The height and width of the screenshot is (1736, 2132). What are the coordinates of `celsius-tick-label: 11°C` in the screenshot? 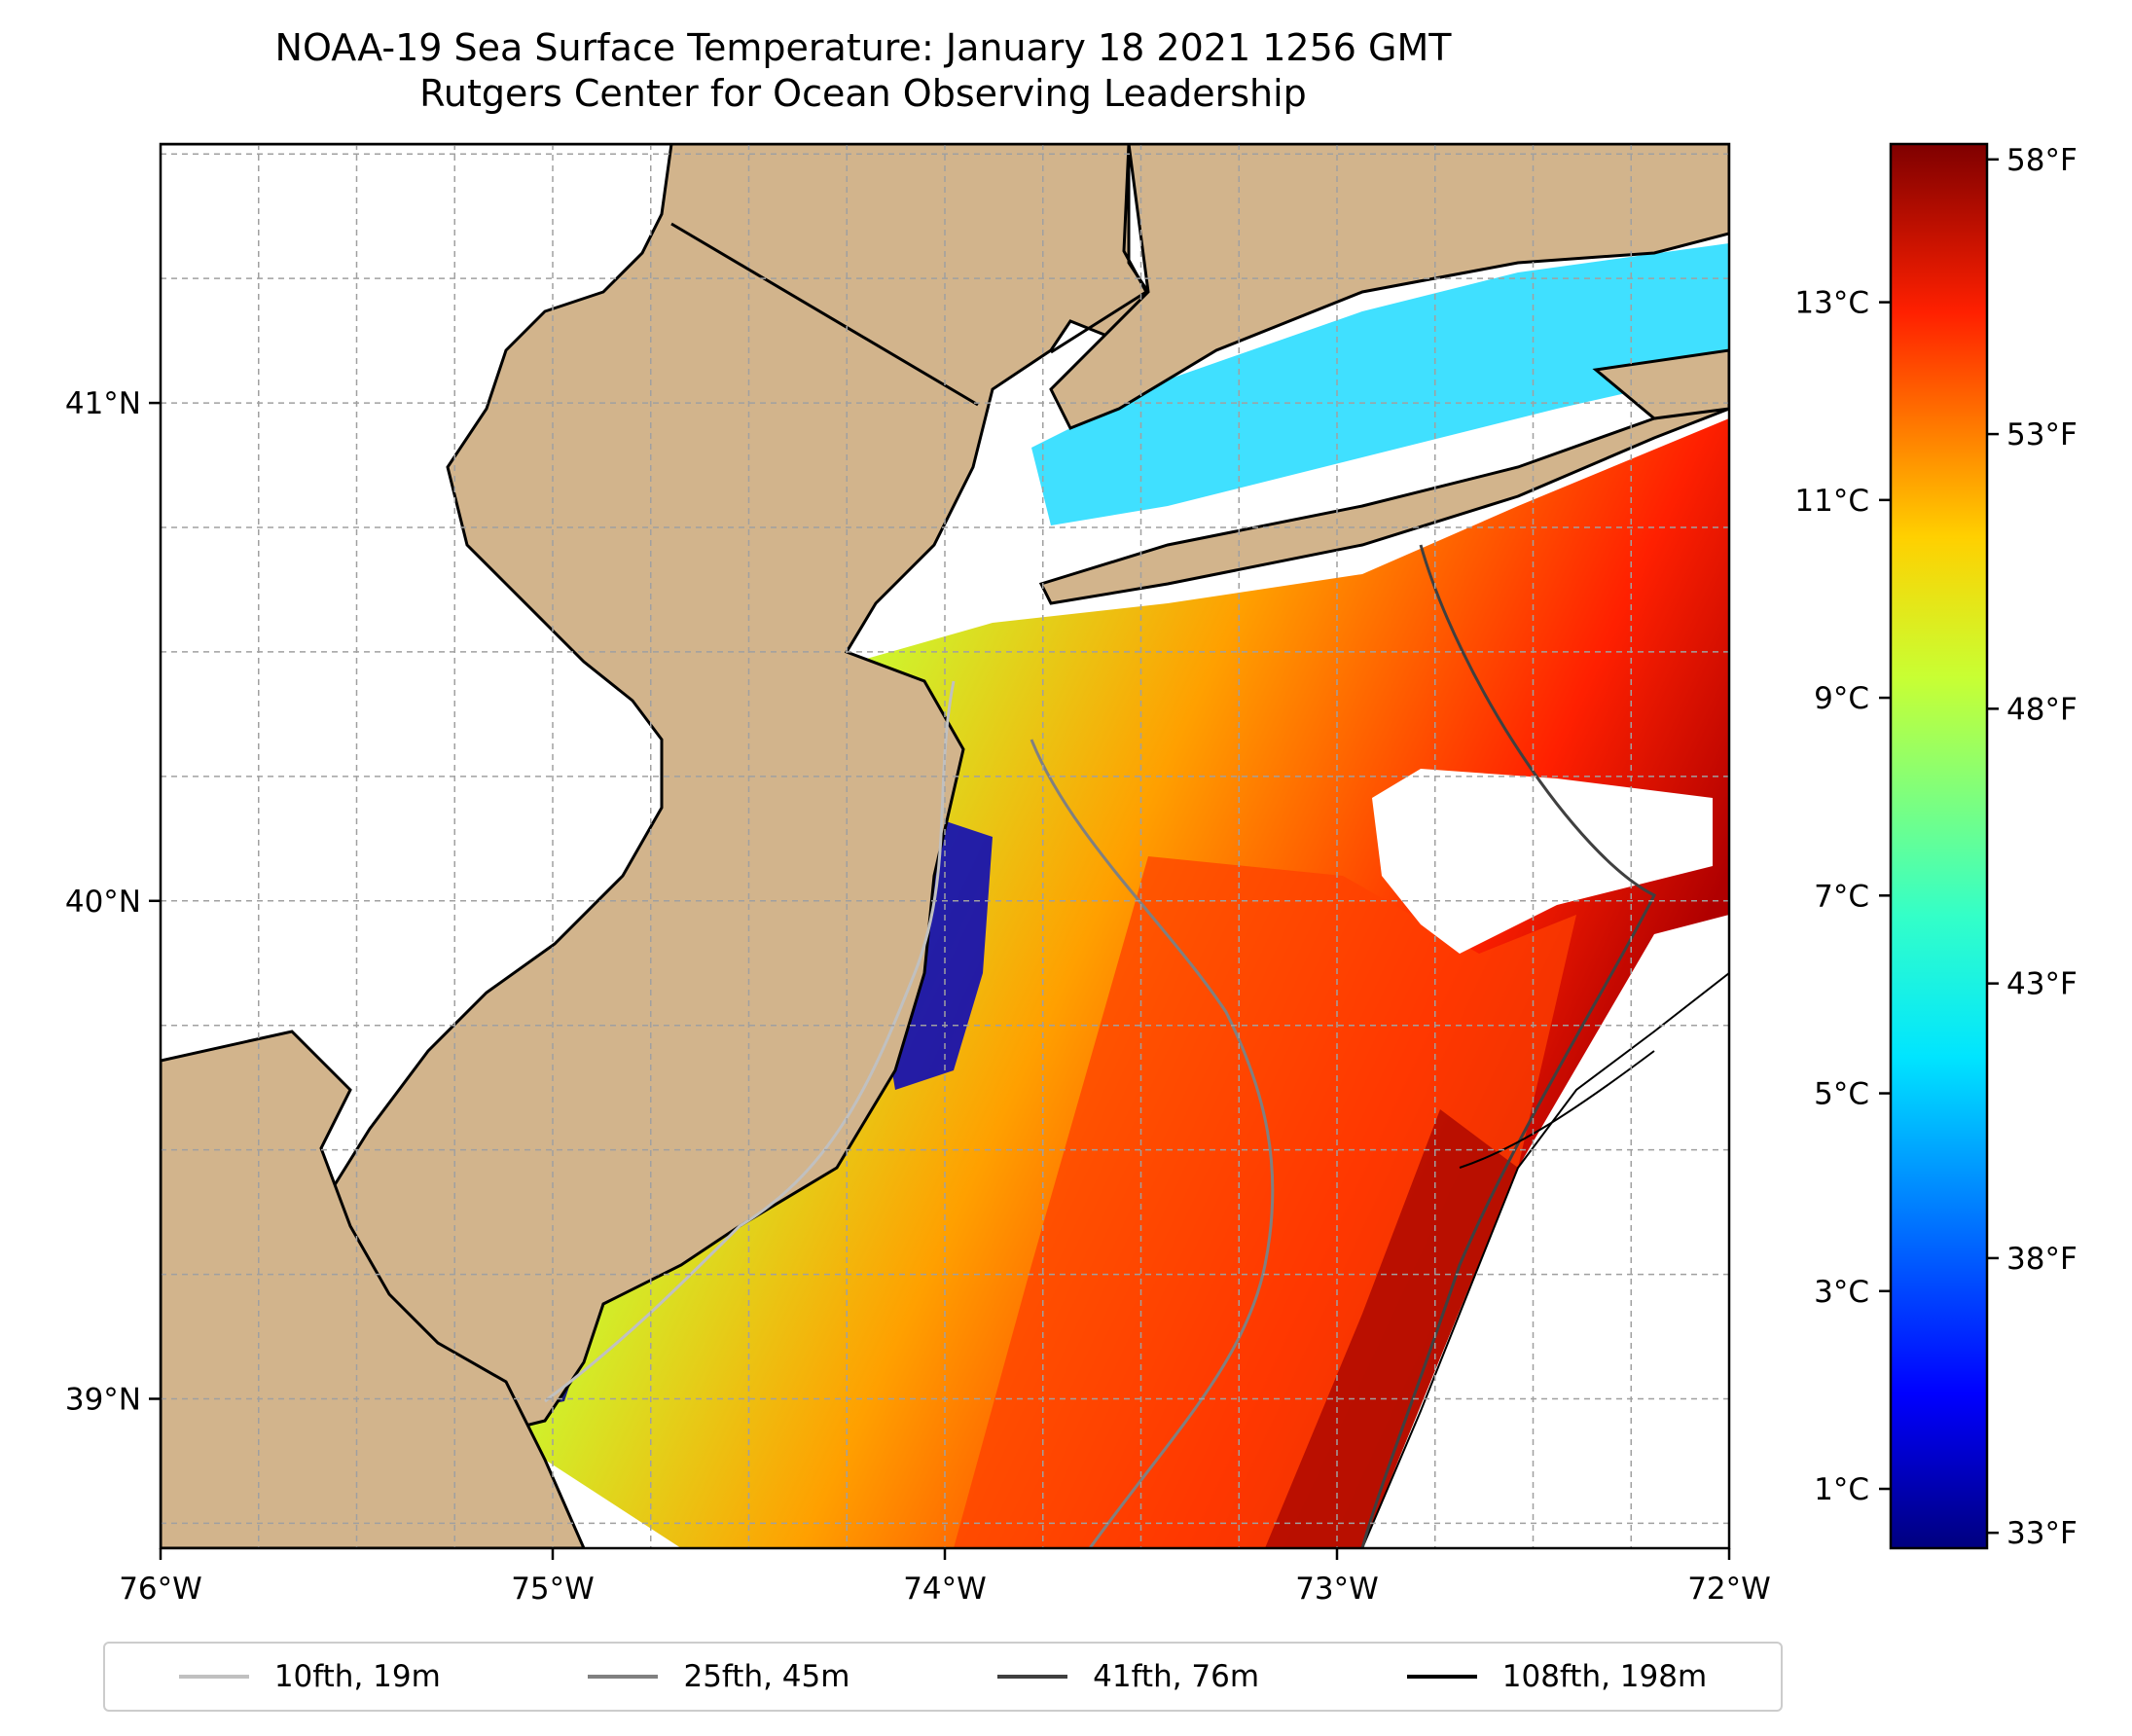 It's located at (1831, 502).